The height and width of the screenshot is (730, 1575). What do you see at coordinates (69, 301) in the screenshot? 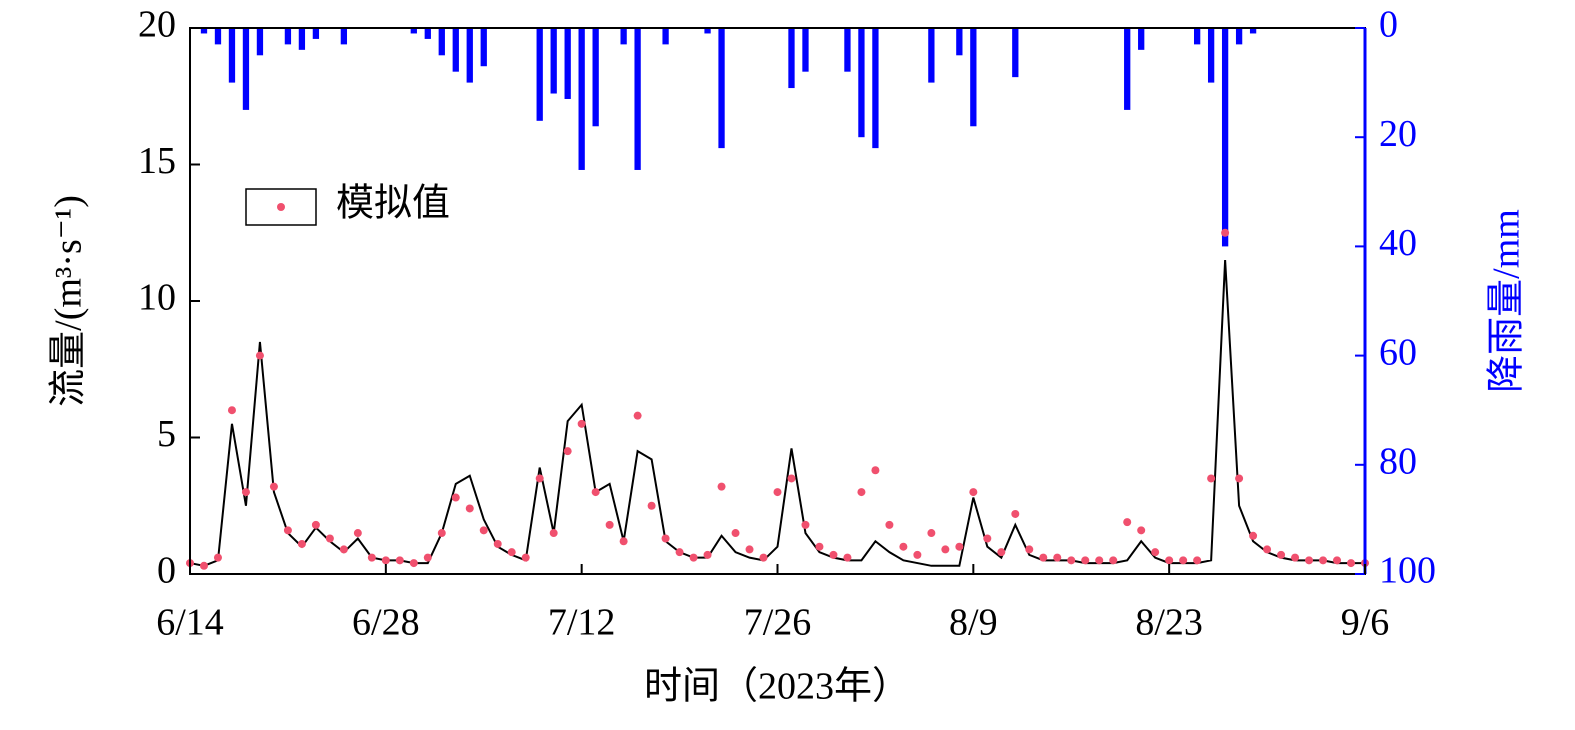
I see `y-axis-label: 流量/(m³·s⁻¹)` at bounding box center [69, 301].